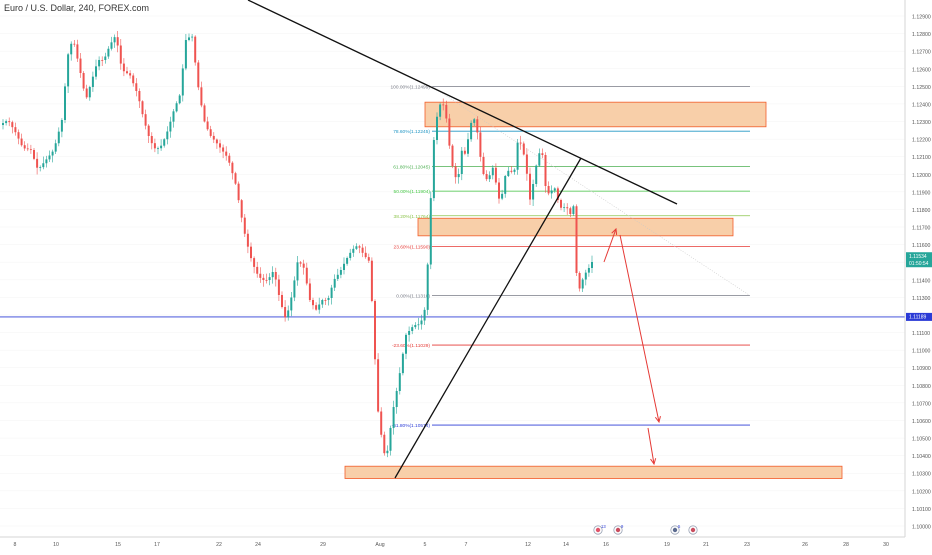 The width and height of the screenshot is (932, 555). What do you see at coordinates (411, 346) in the screenshot?
I see `fib-level-label: -23.60%(1.11029)` at bounding box center [411, 346].